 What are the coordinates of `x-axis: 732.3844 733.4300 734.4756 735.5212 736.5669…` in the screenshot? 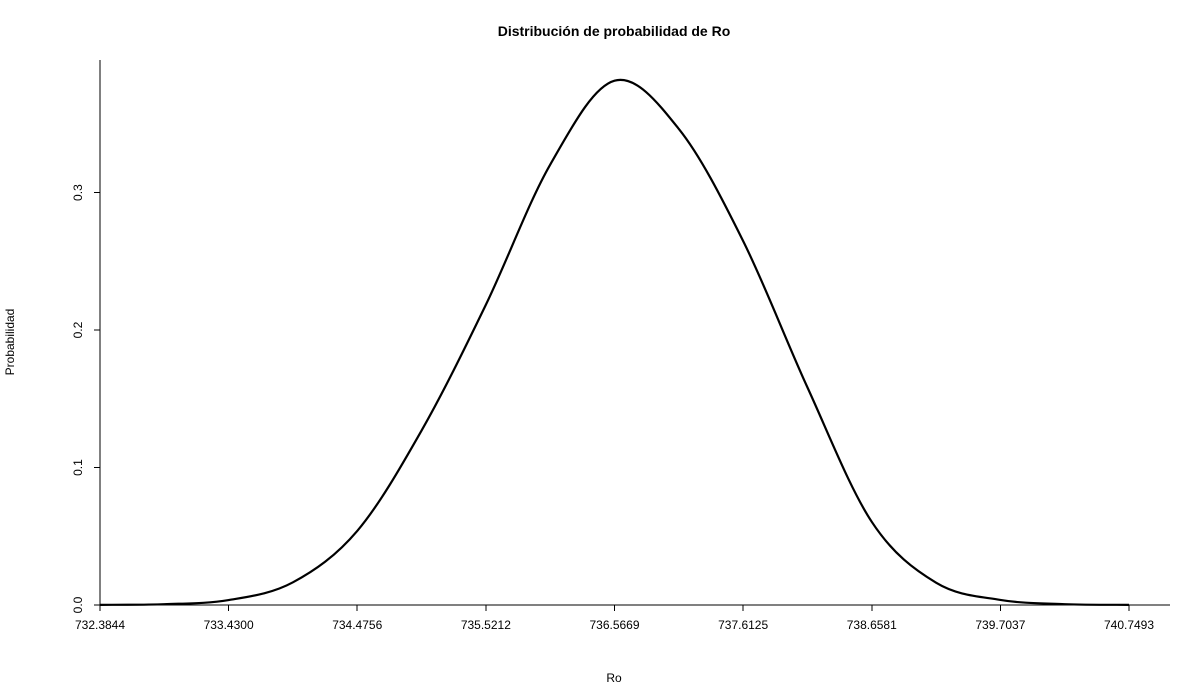 It's located at (622, 618).